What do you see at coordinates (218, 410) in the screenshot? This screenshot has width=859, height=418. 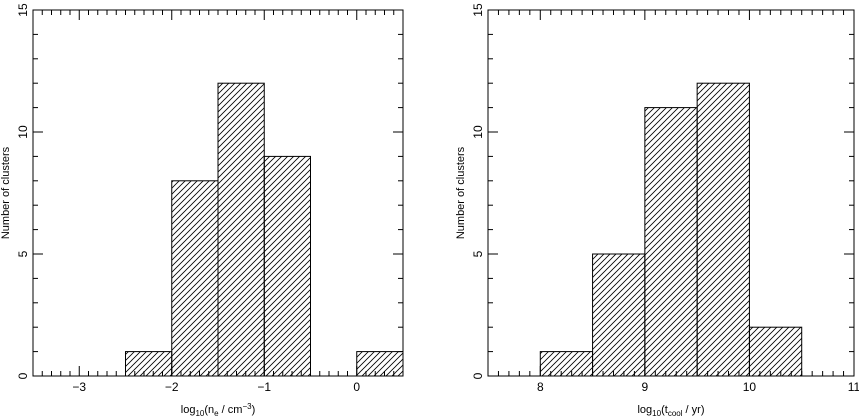 I see `x-axis-title: log10(ne / cm−3)` at bounding box center [218, 410].